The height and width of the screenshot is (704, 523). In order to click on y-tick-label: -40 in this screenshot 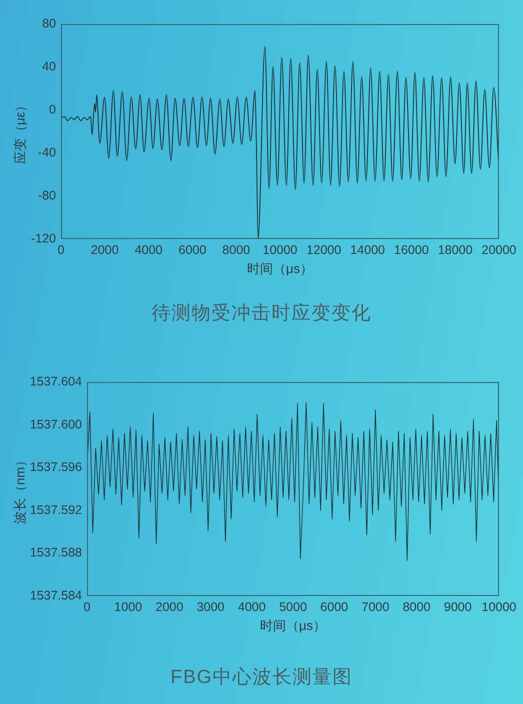, I will do `click(47, 152)`.